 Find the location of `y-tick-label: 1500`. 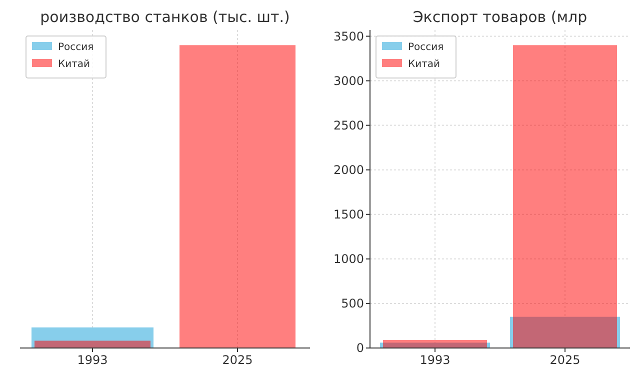

y-tick-label: 1500 is located at coordinates (348, 215).